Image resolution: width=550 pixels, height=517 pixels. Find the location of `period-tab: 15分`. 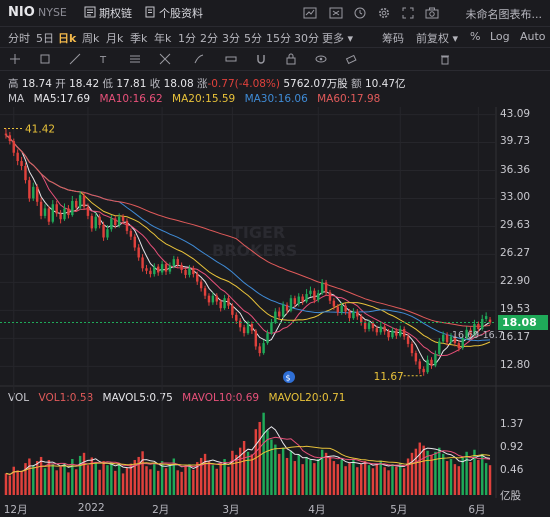

period-tab: 15分 is located at coordinates (278, 38).